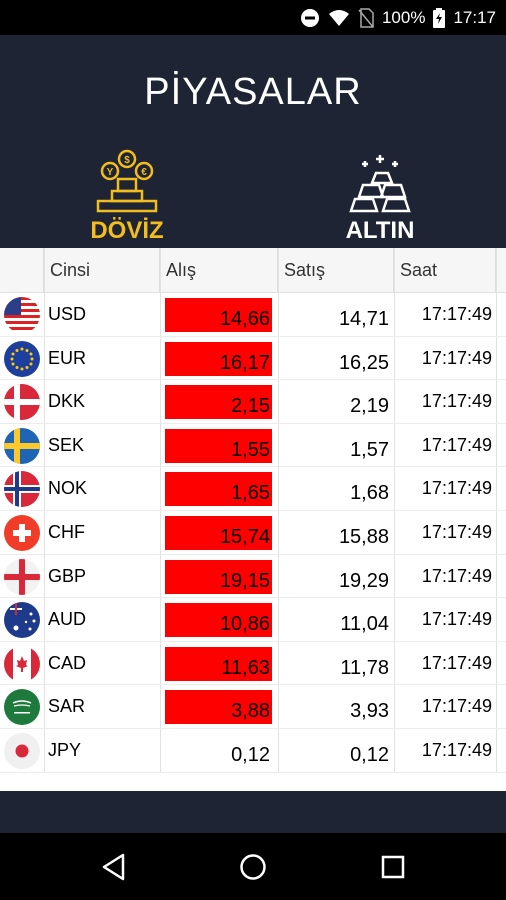 This screenshot has width=506, height=900. I want to click on buy-price: 10,86, so click(218, 620).